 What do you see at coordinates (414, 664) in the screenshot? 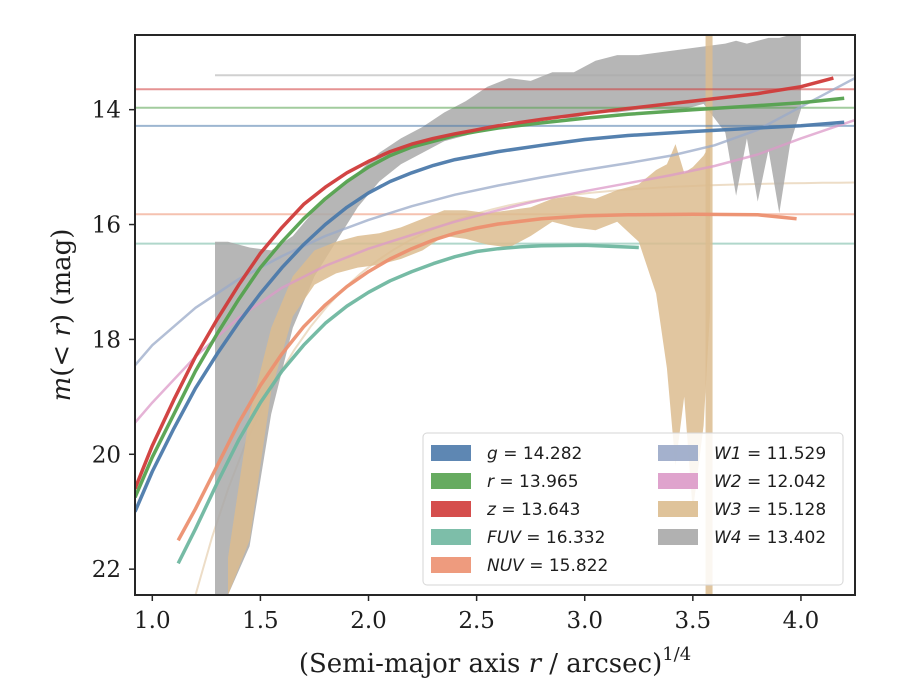
I see `x-axis-label-main: (Semi-major axis` at bounding box center [414, 664].